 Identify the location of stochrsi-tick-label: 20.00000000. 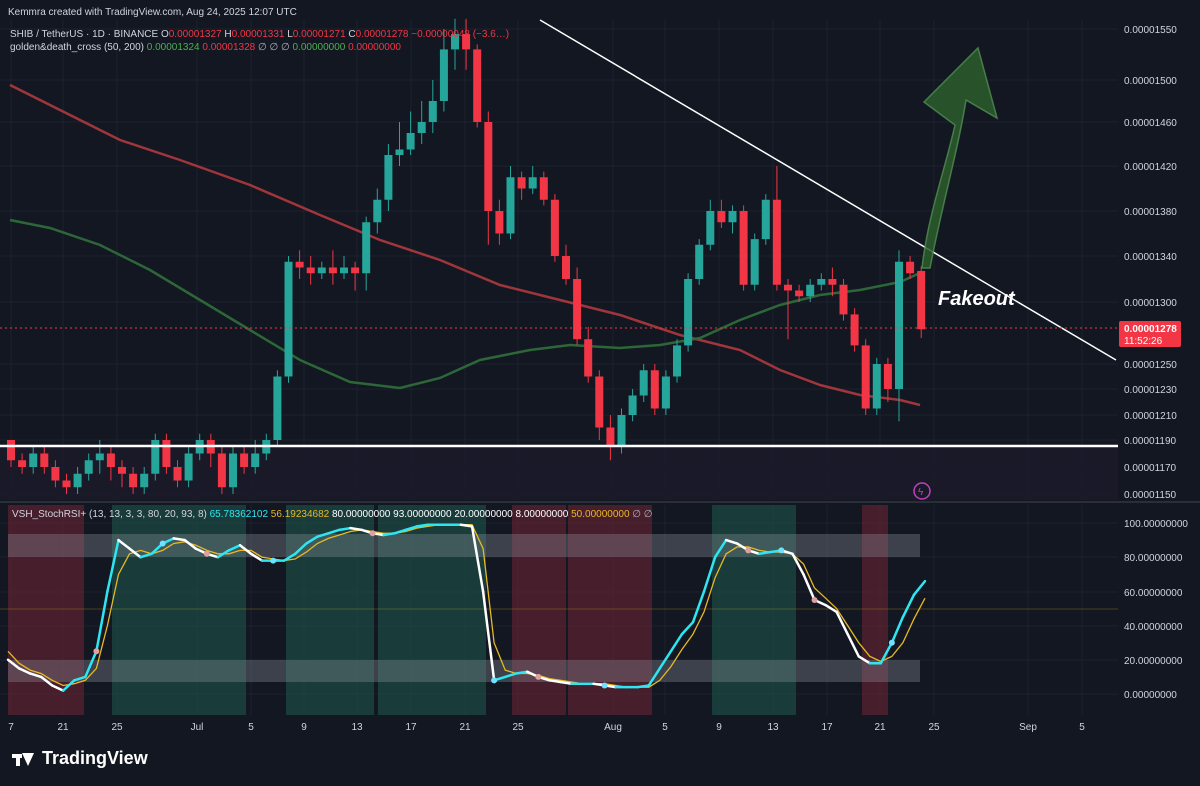
(1153, 661).